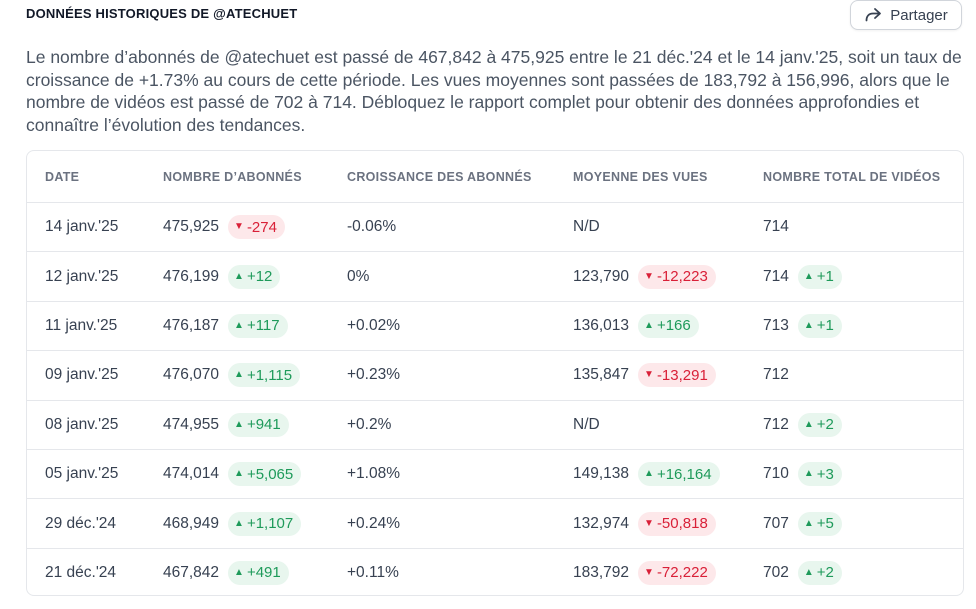  I want to click on date-cell: 08 janv.'25, so click(81, 425).